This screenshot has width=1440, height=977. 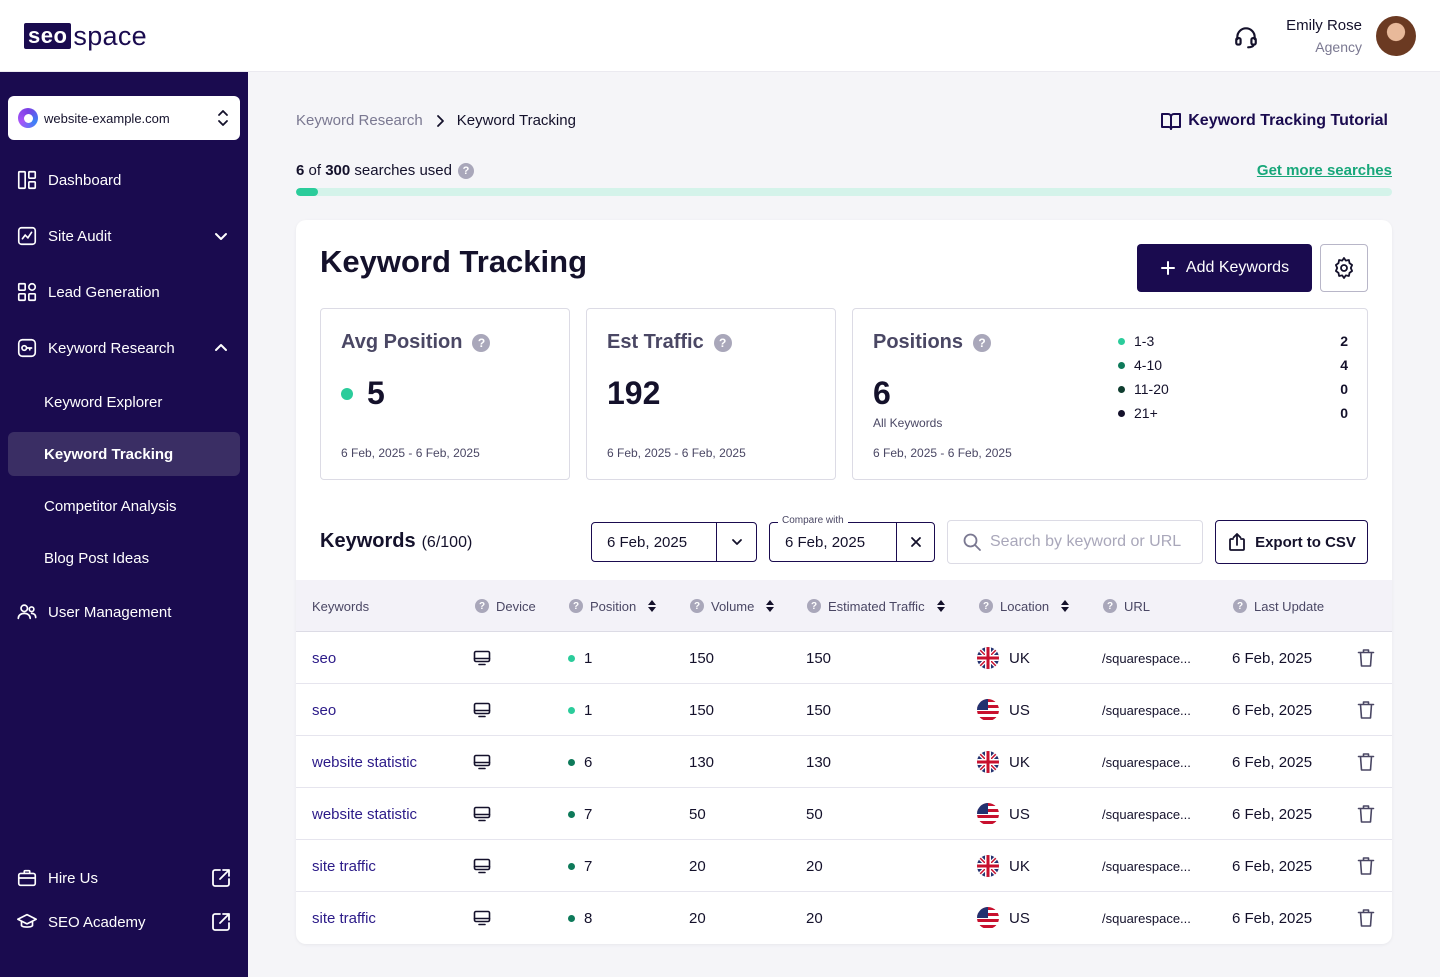 I want to click on sidebar-item-keyword-research: Keyword Research, so click(x=124, y=348).